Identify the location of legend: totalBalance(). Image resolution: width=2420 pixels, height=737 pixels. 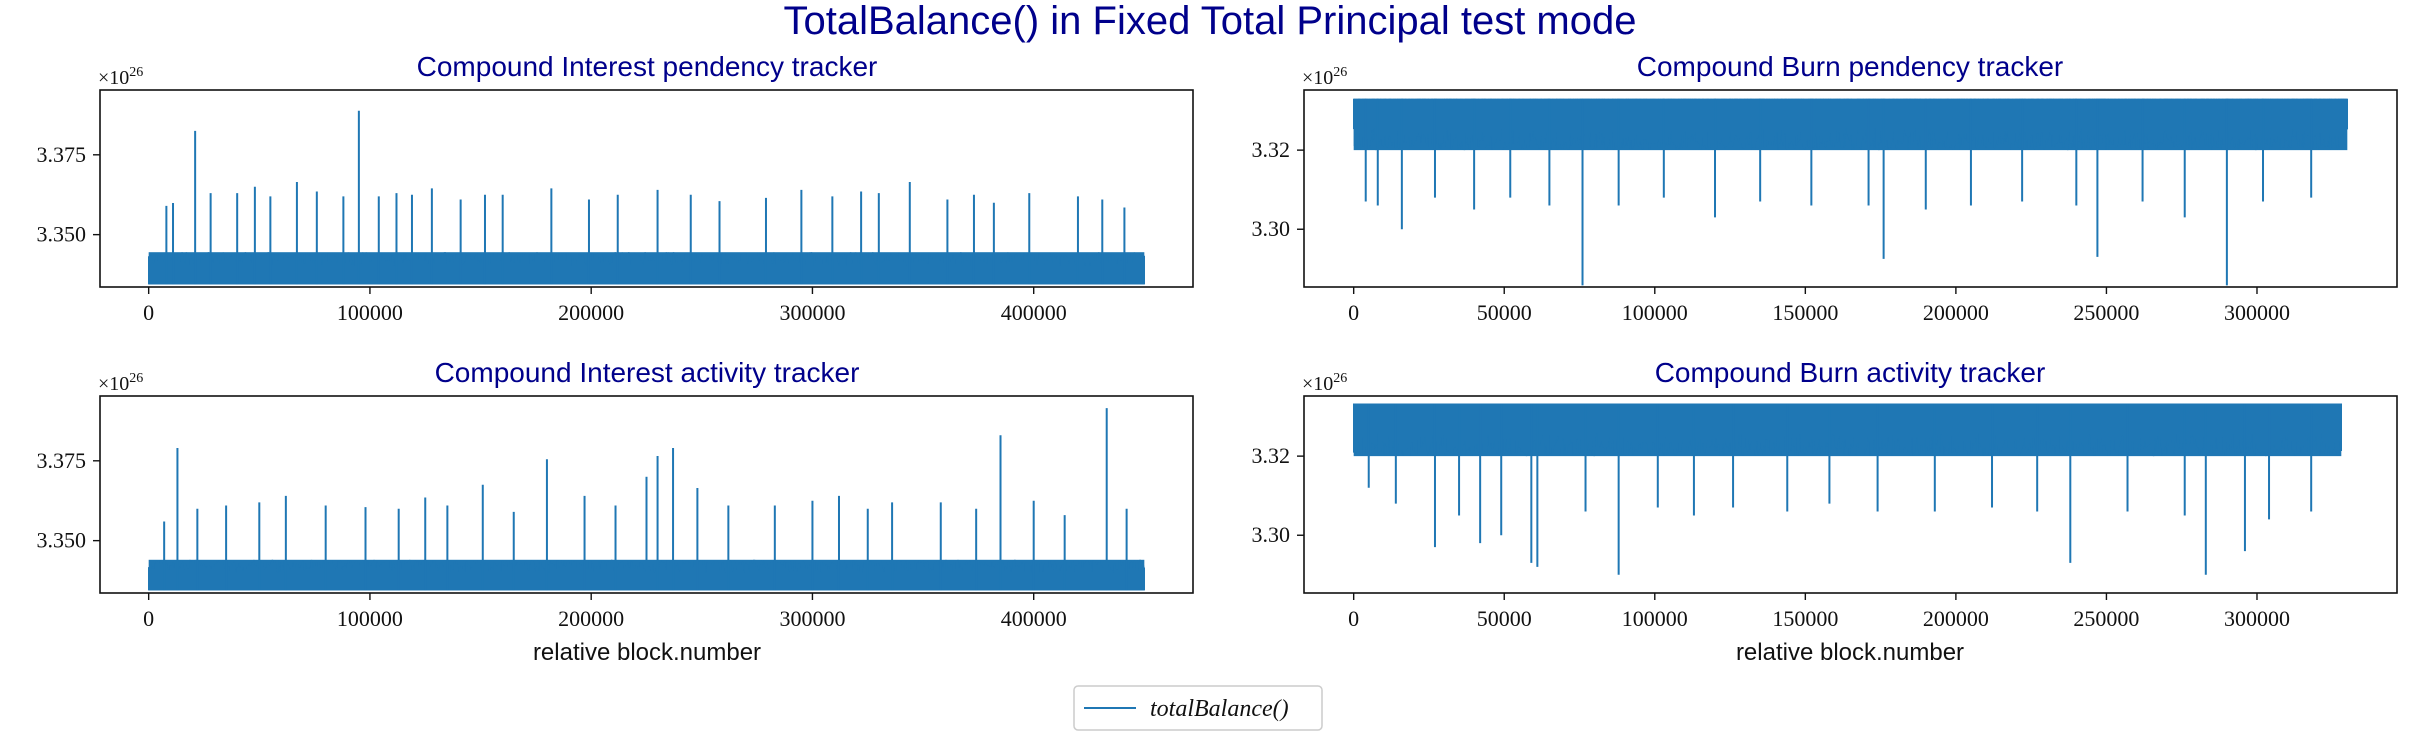
(1198, 708).